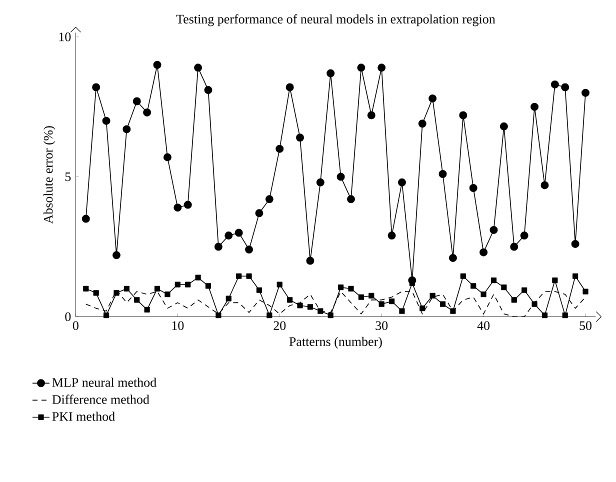 Image resolution: width=616 pixels, height=482 pixels. What do you see at coordinates (101, 399) in the screenshot?
I see `legend-label: Difference method` at bounding box center [101, 399].